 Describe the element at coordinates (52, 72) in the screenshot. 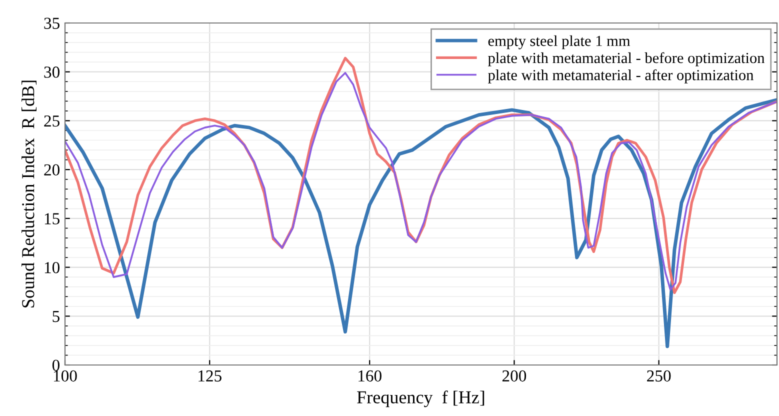

I see `y-tick-label: 30` at that location.